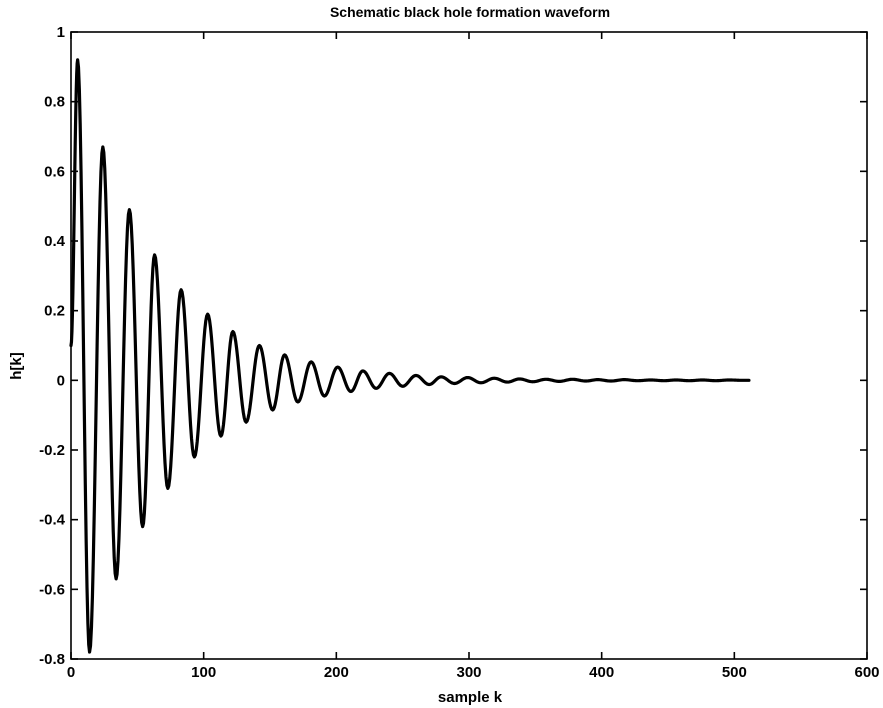 The width and height of the screenshot is (883, 708). Describe the element at coordinates (52, 520) in the screenshot. I see `y-tick-label: -0.4` at that location.